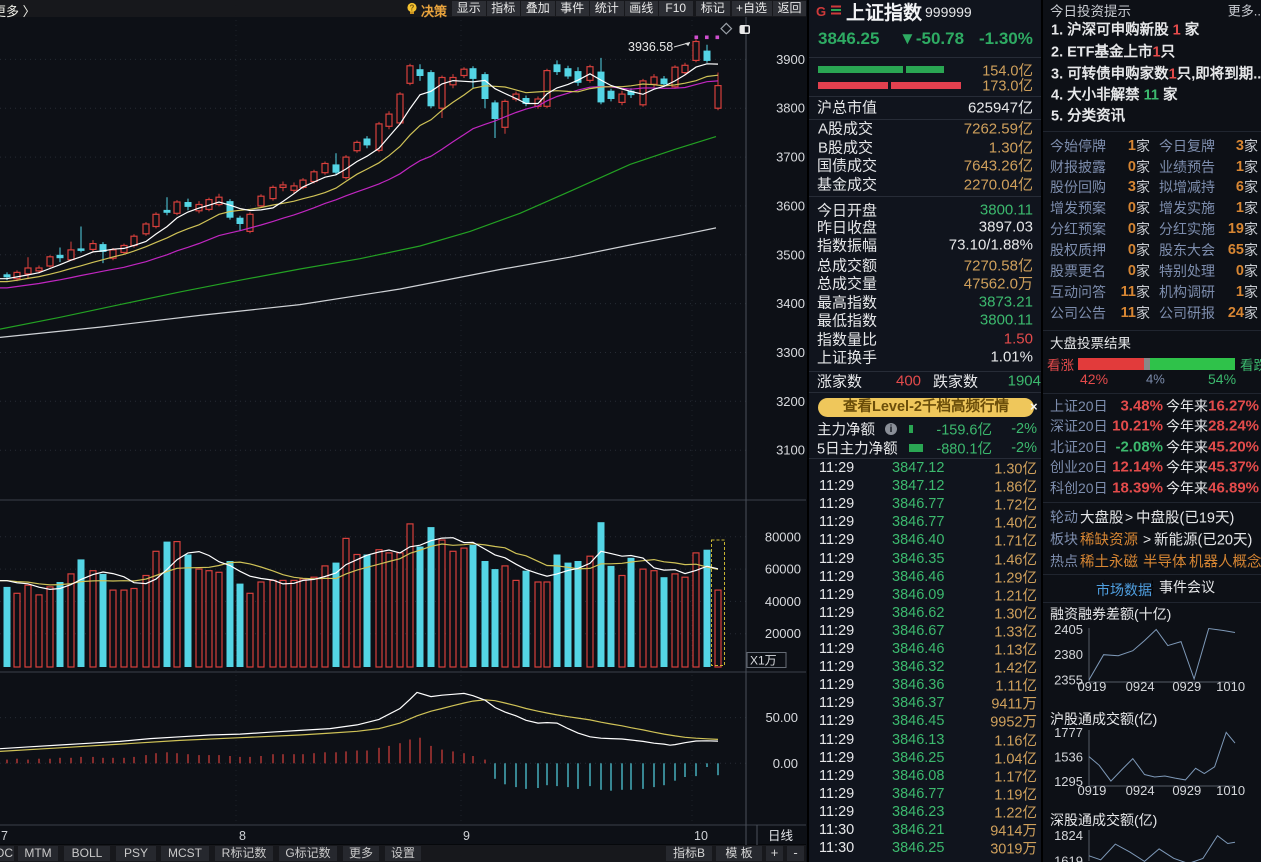 The height and width of the screenshot is (862, 1261). I want to click on svg-text: 50.00, so click(781, 717).